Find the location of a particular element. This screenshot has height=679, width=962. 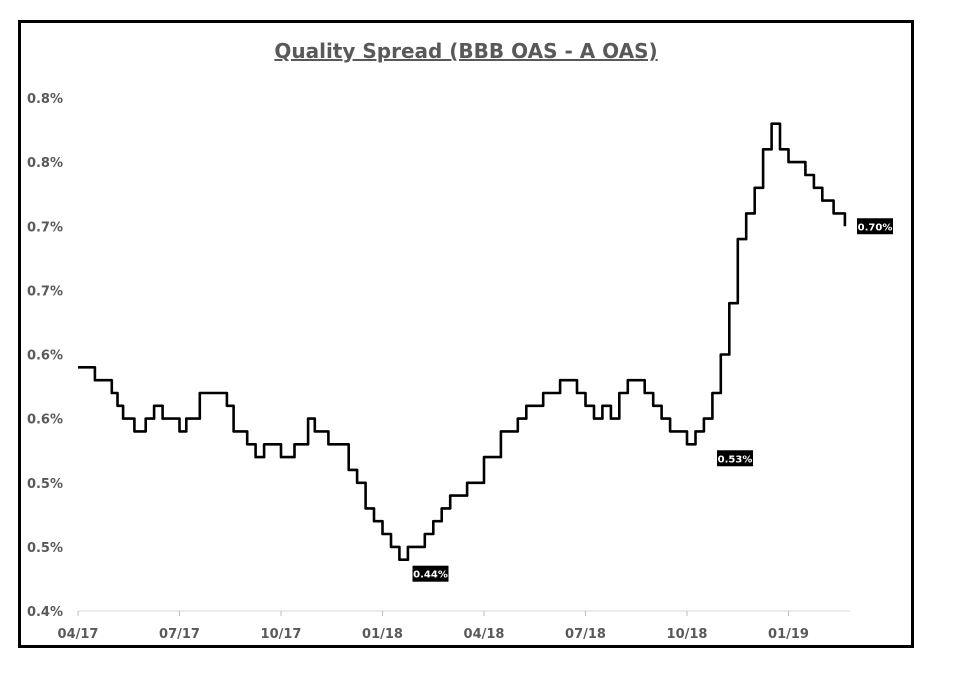

annotation-label: 0.70% is located at coordinates (875, 227).